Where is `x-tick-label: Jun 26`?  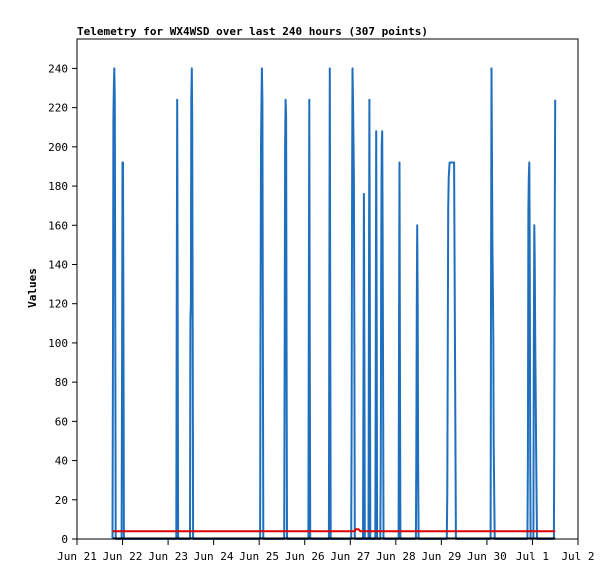 x-tick-label: Jun 26 is located at coordinates (305, 556).